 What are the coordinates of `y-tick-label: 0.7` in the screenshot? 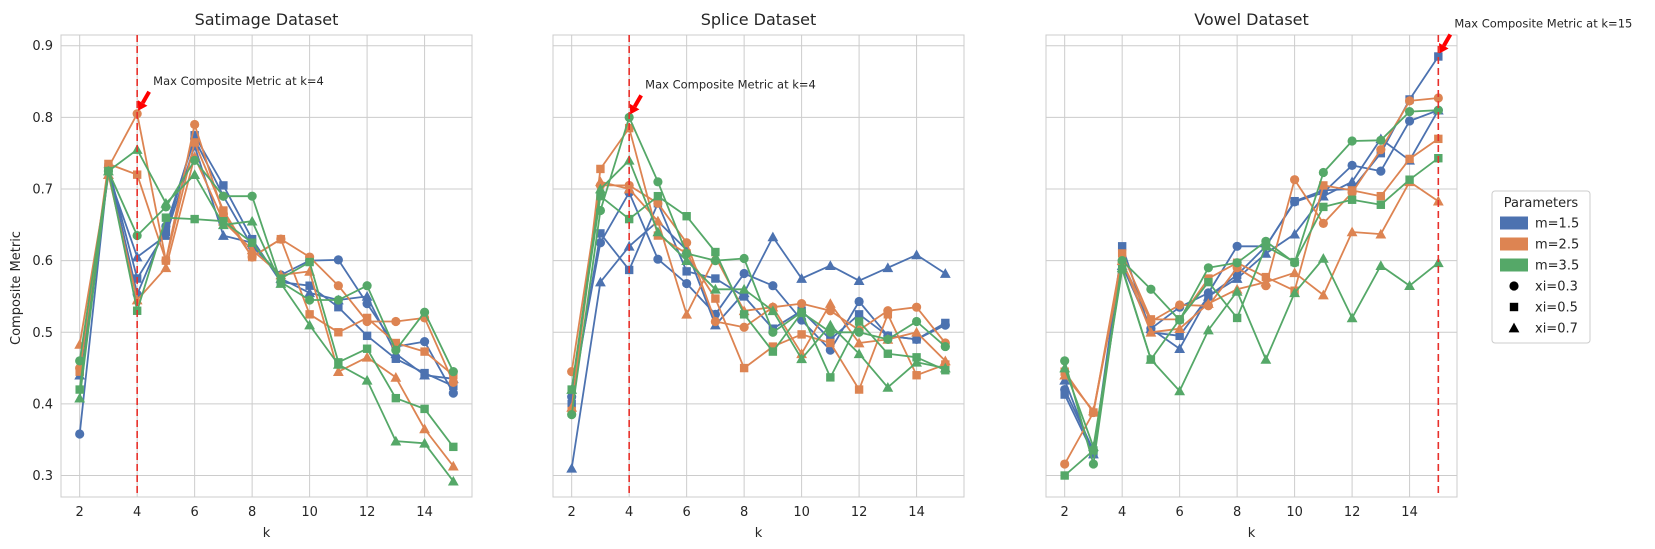 It's located at (42, 190).